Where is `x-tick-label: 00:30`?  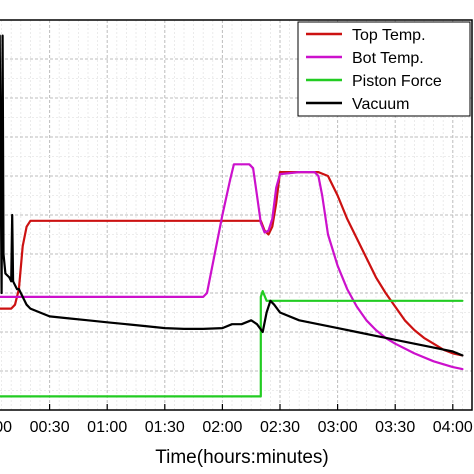
x-tick-label: 00:30 is located at coordinates (50, 427).